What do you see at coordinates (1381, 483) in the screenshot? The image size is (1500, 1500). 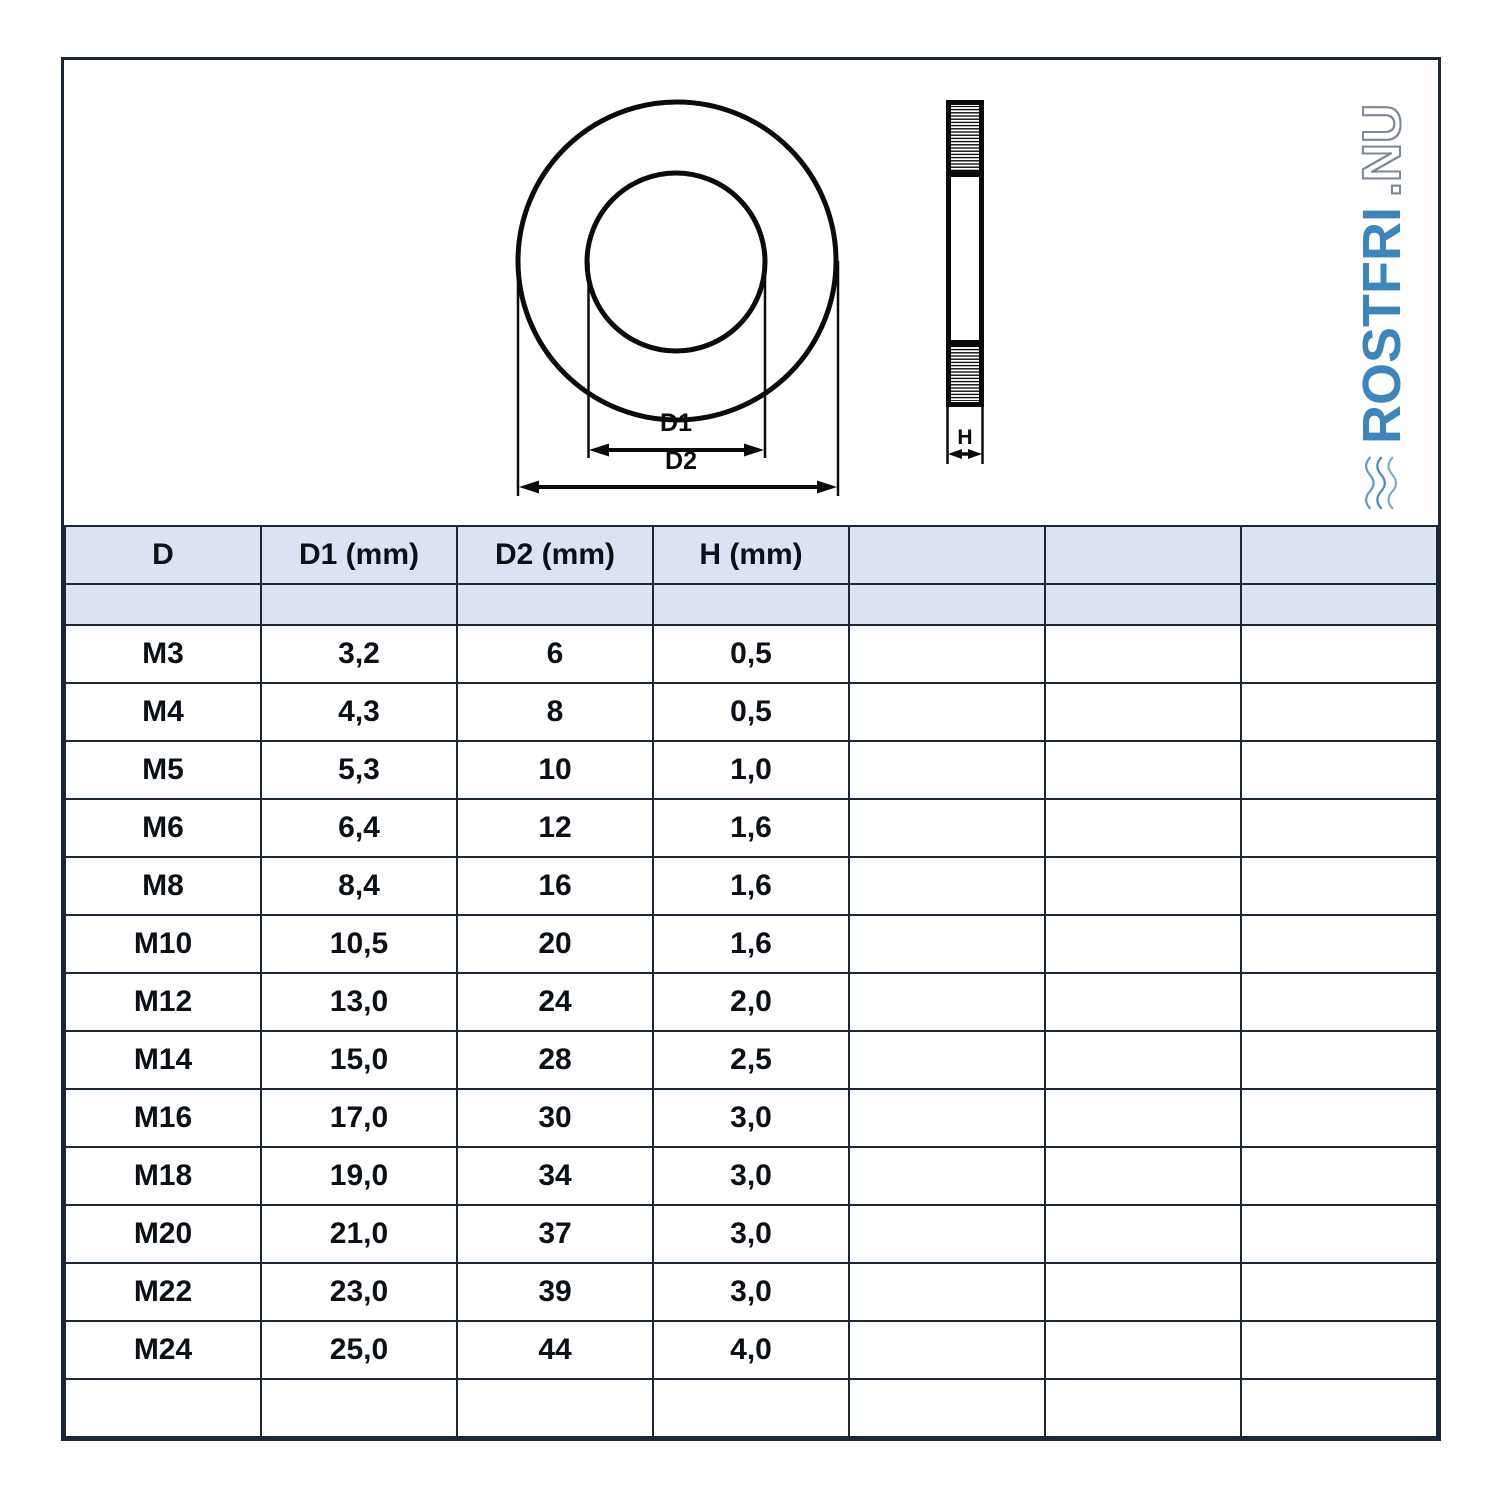 I see `waves-icon` at bounding box center [1381, 483].